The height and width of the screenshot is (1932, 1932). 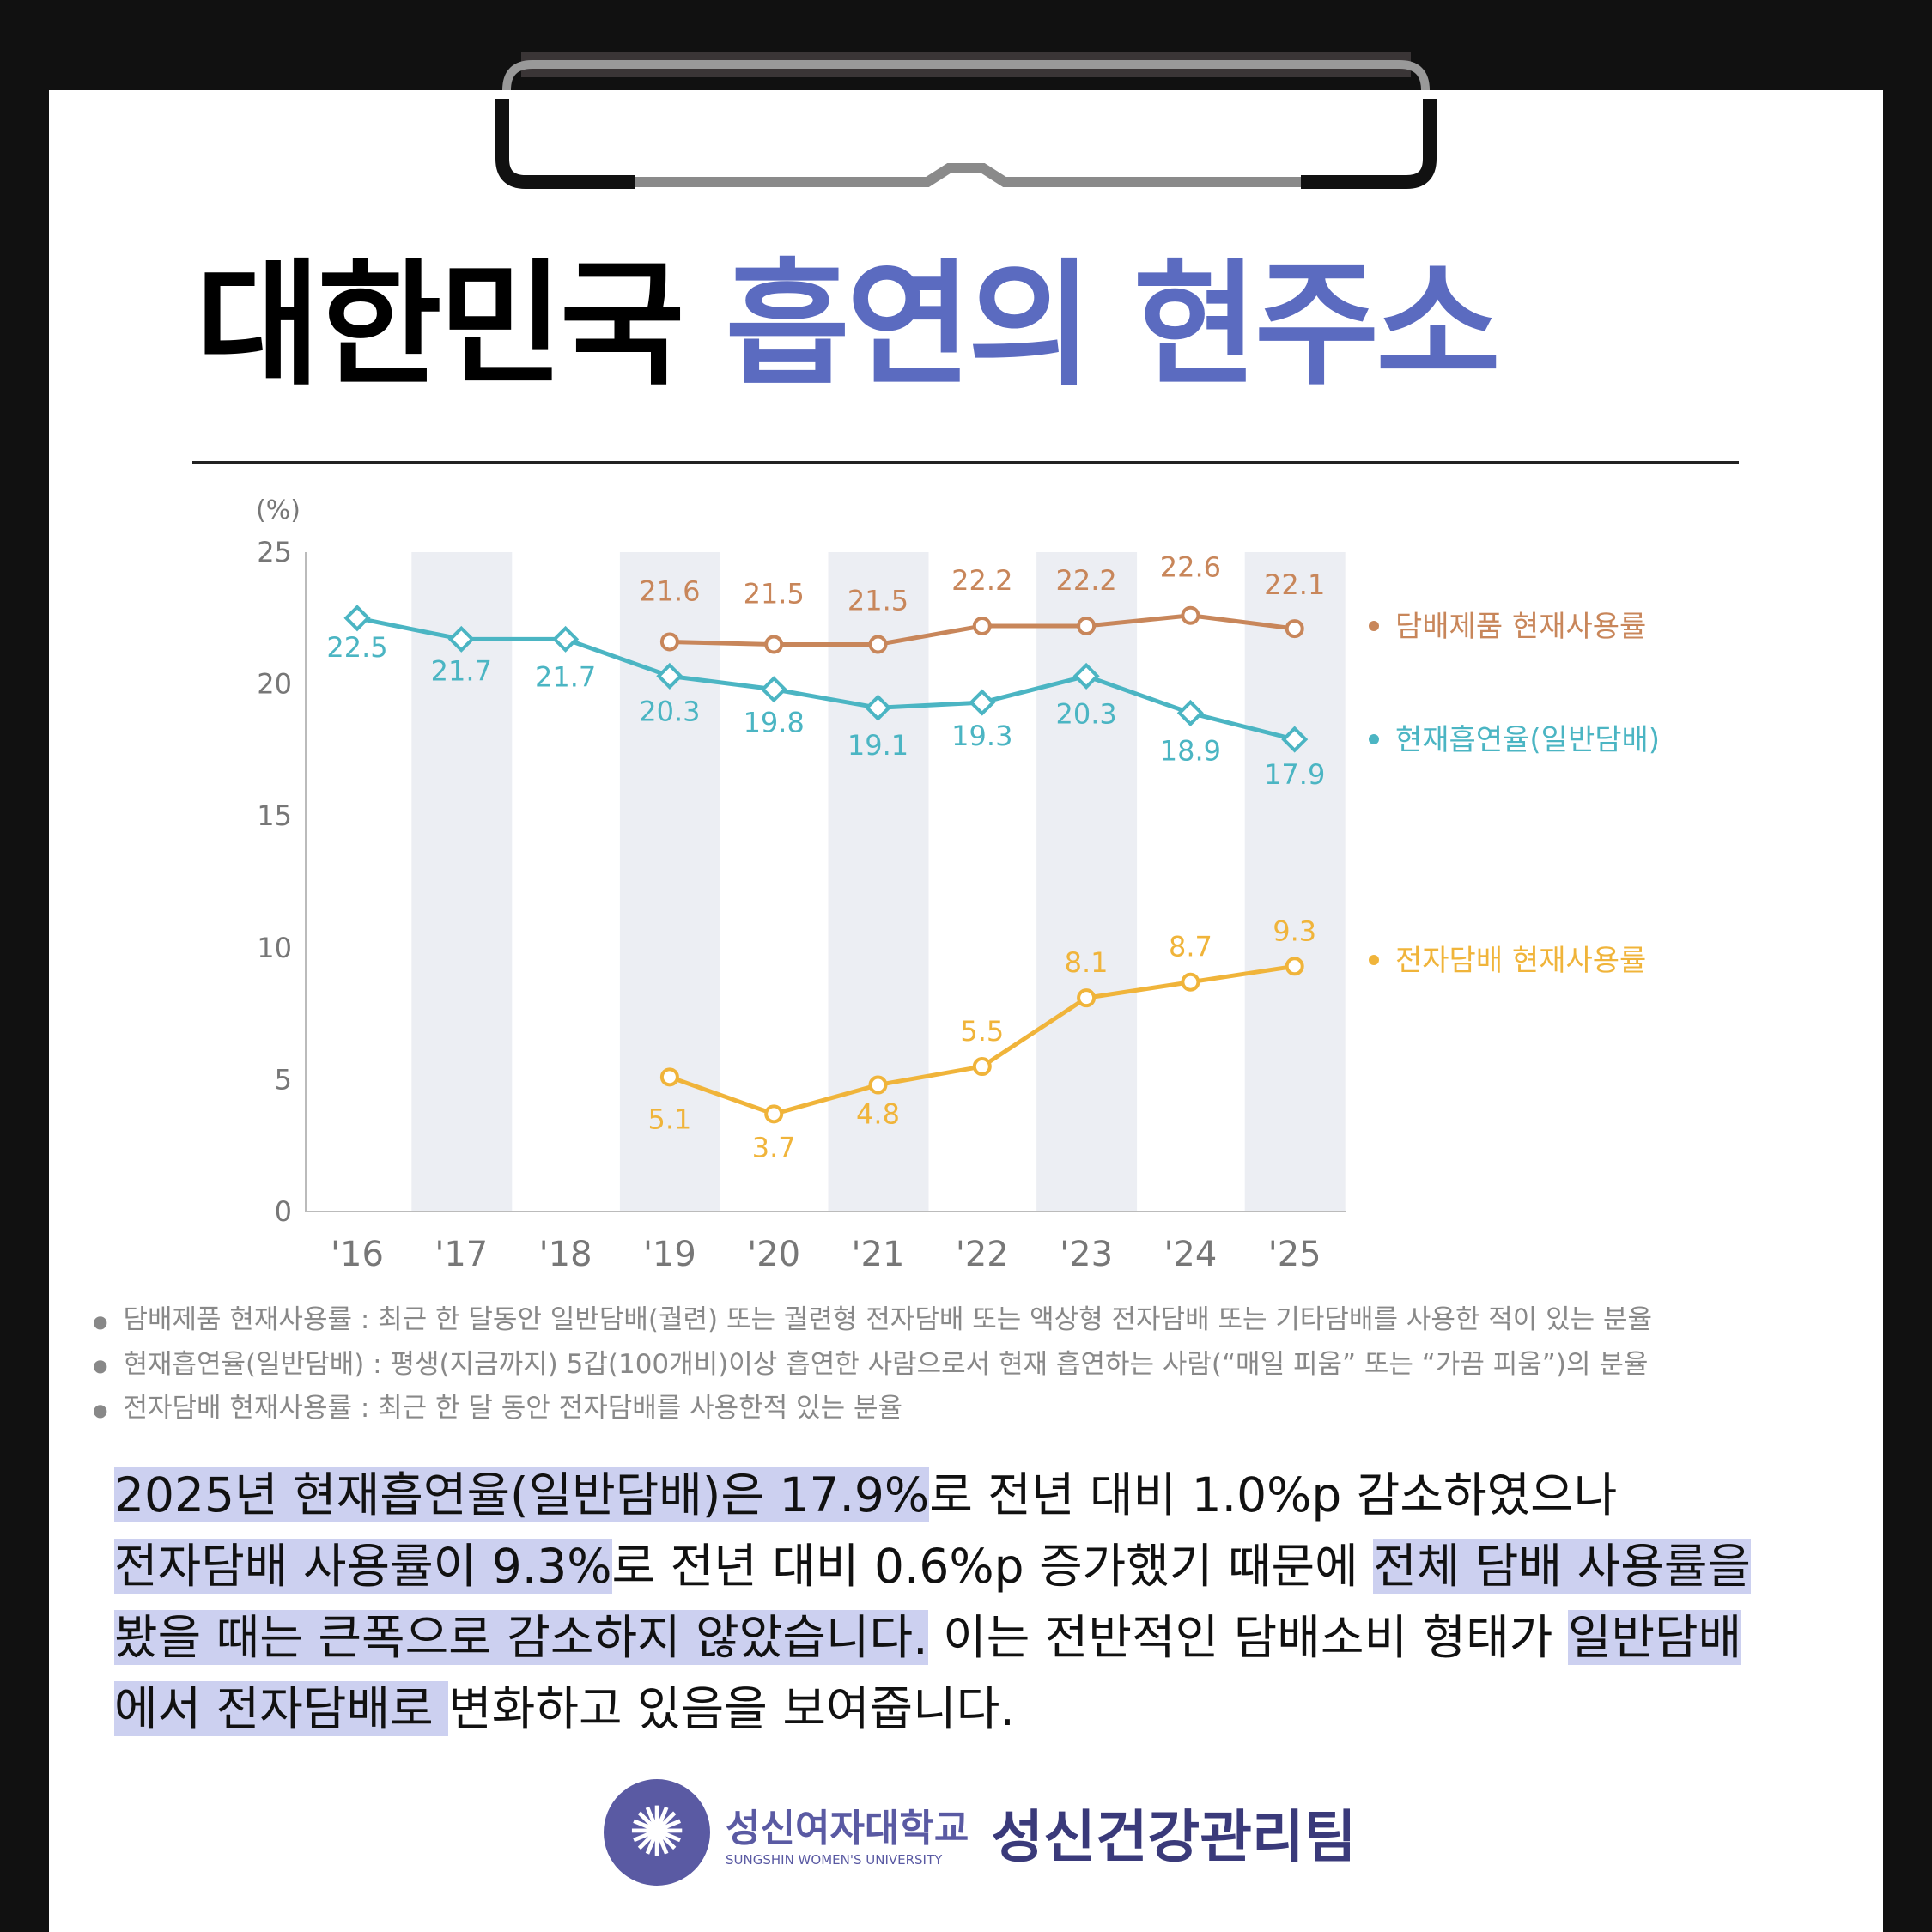 I want to click on x-tick-label: '21, so click(x=878, y=1254).